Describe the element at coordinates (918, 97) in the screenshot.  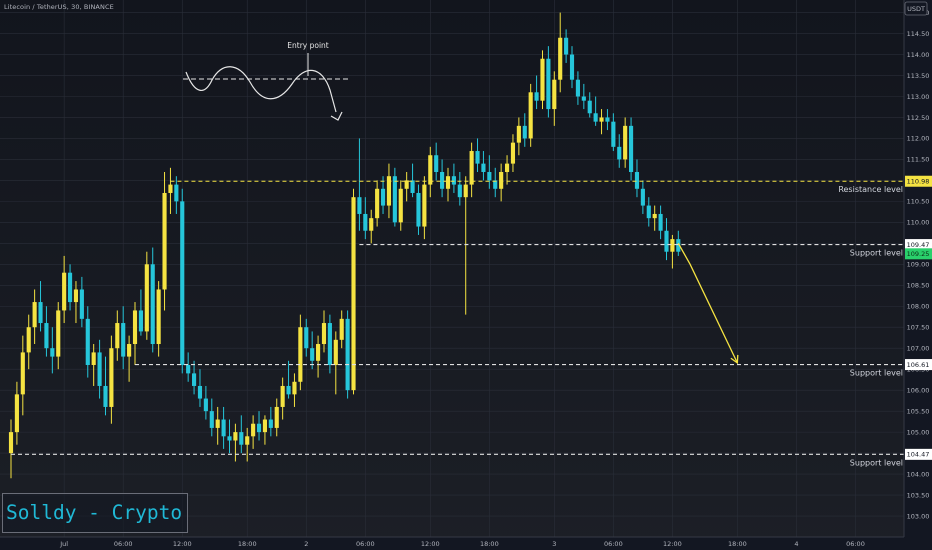
I see `price-tick-label: 113.00` at that location.